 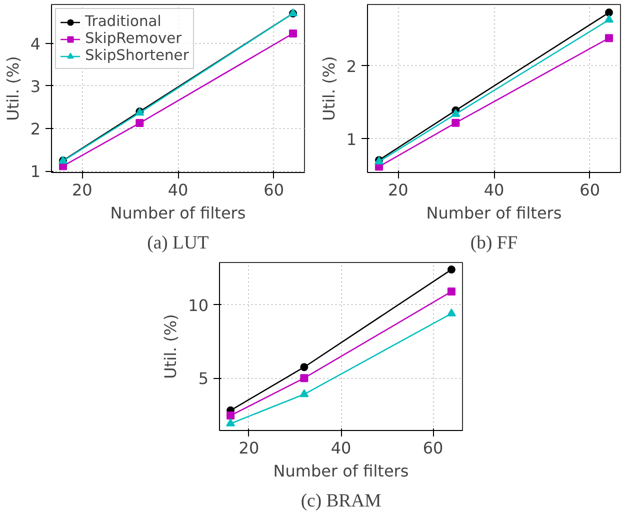 What do you see at coordinates (133, 38) in the screenshot?
I see `legend-label: SkipRemover` at bounding box center [133, 38].